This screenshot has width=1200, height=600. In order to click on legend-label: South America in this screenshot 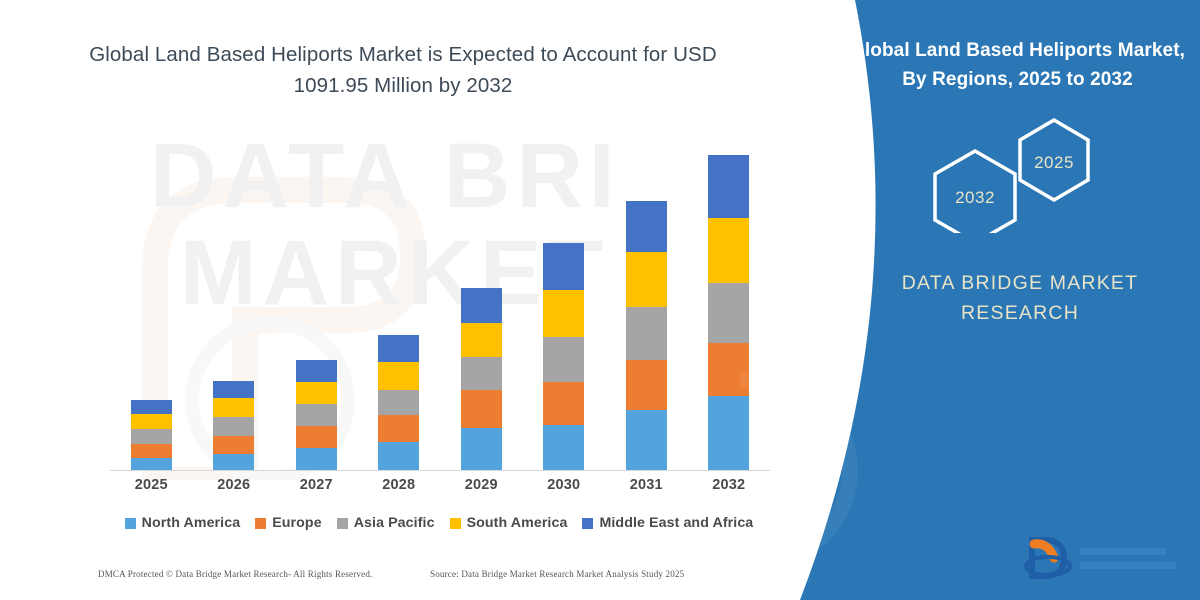, I will do `click(517, 523)`.